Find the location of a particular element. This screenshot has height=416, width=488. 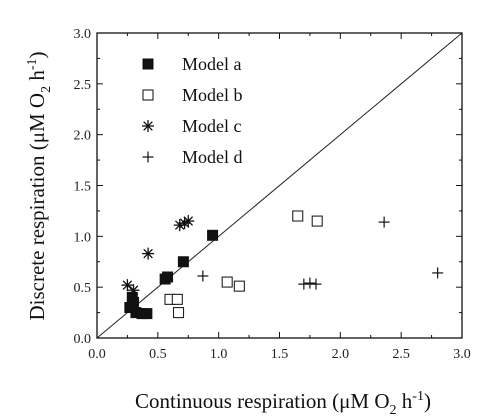

legend-item: Model d is located at coordinates (192, 157).